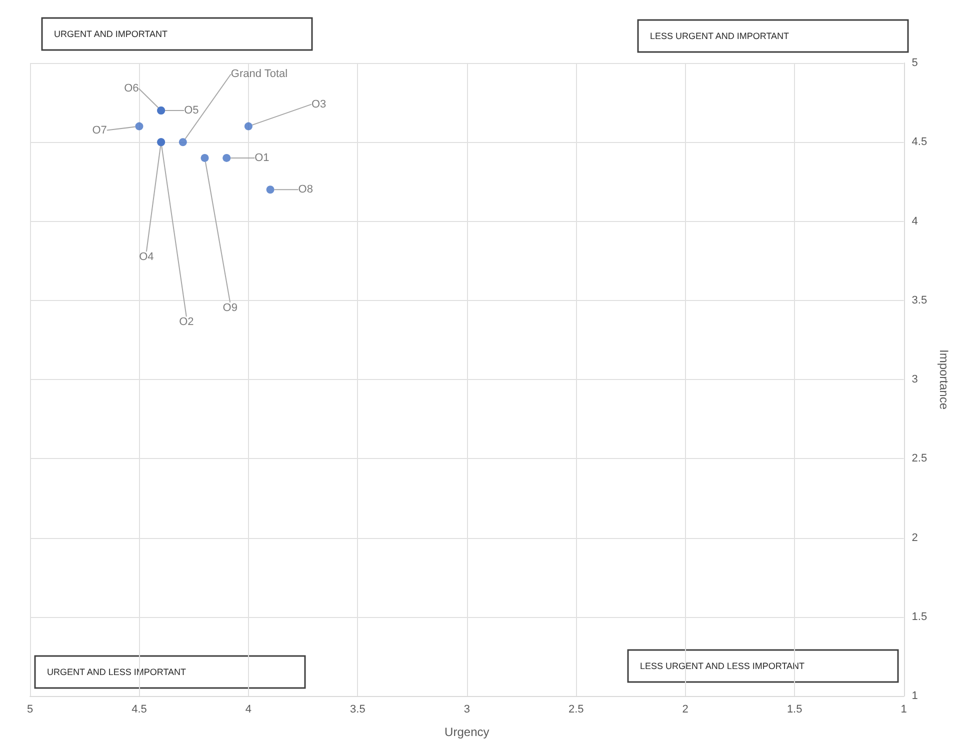 Image resolution: width=966 pixels, height=754 pixels. I want to click on x-tick-label: 5, so click(30, 710).